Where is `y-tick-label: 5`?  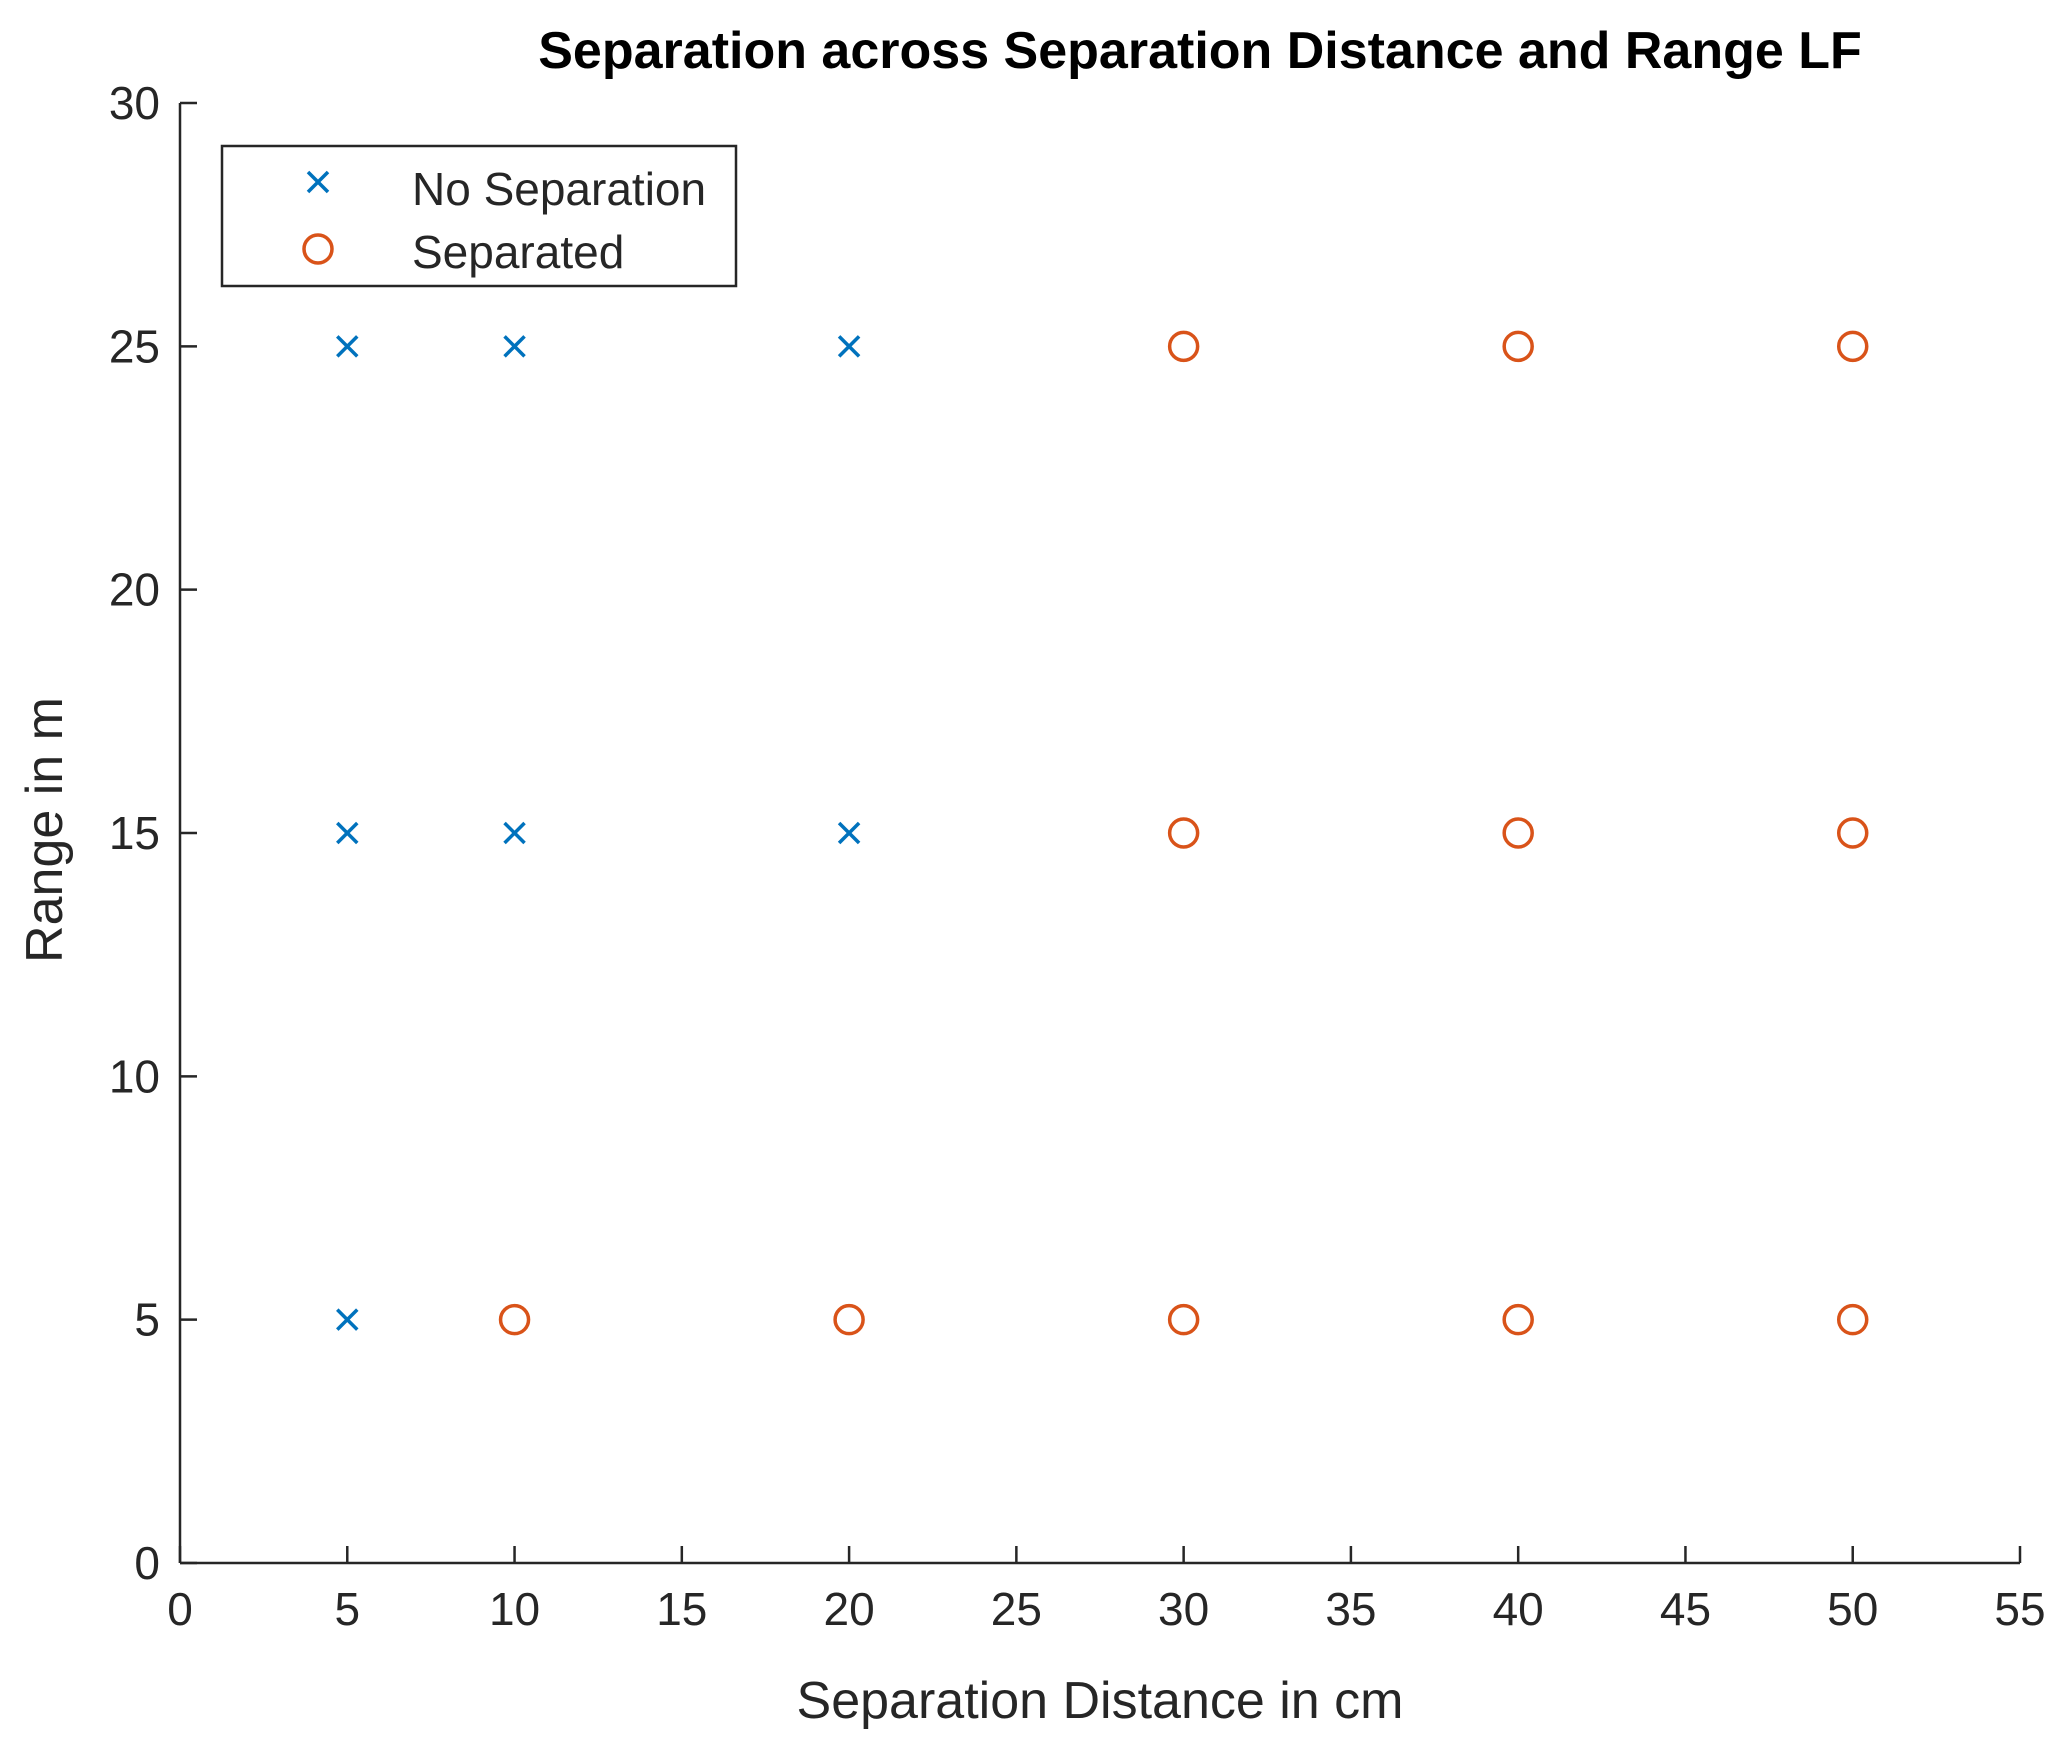
y-tick-label: 5 is located at coordinates (147, 1320).